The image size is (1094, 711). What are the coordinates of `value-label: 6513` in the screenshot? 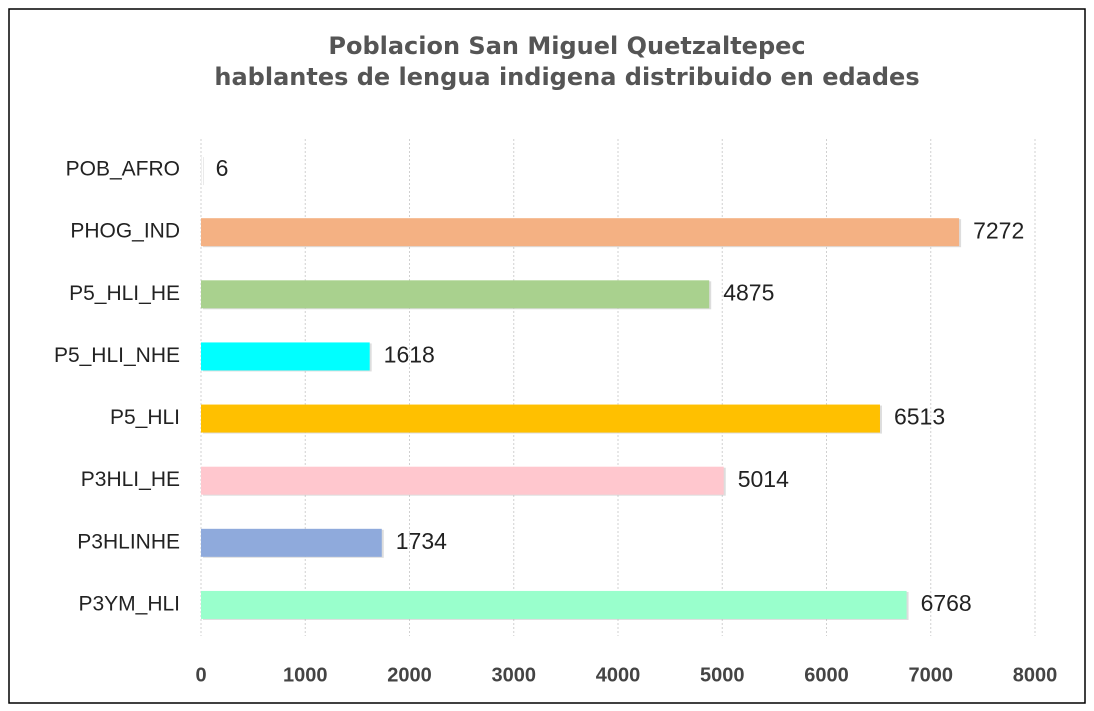 It's located at (919, 417).